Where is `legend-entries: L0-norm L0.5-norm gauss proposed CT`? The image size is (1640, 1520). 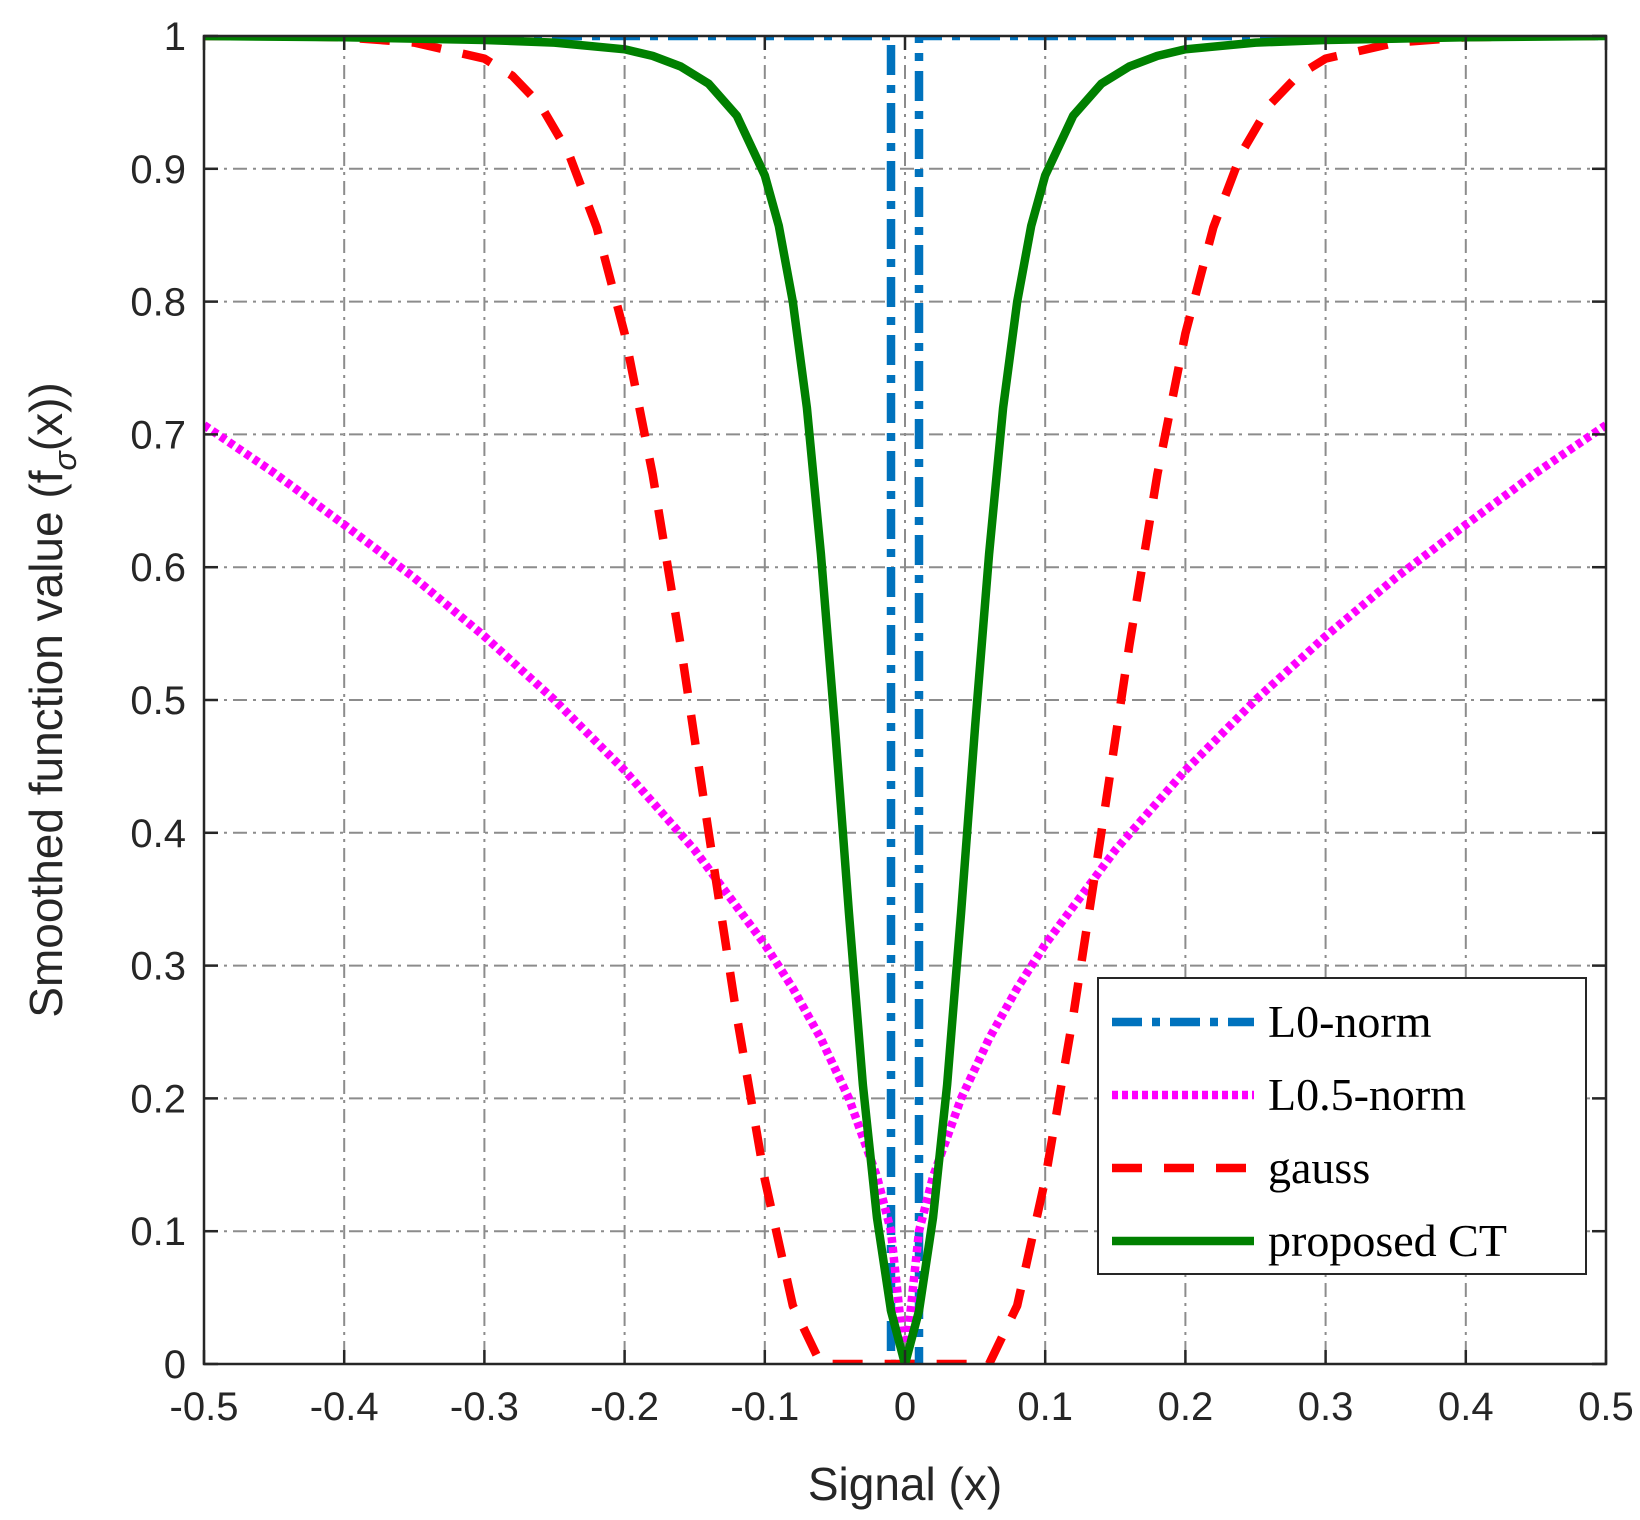
legend-entries: L0-norm L0.5-norm gauss proposed CT is located at coordinates (1309, 1131).